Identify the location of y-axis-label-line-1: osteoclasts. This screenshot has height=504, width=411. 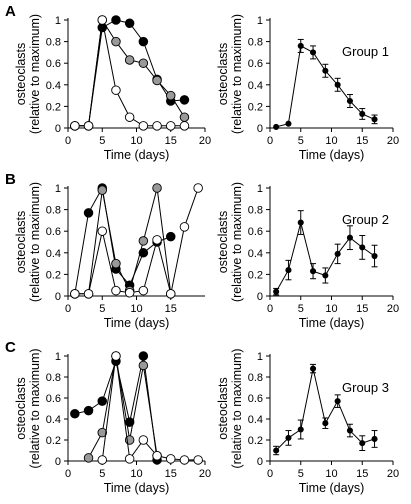
(21, 408).